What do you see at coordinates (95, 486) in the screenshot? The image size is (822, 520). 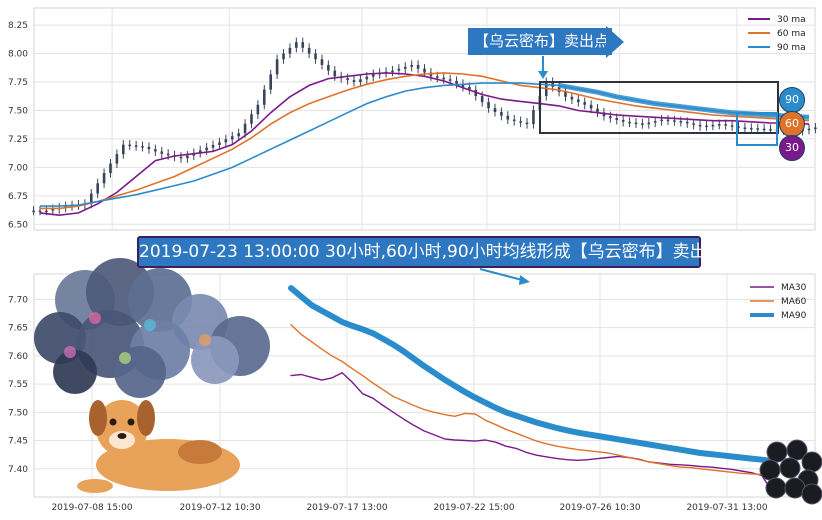 I see `dog-paw` at bounding box center [95, 486].